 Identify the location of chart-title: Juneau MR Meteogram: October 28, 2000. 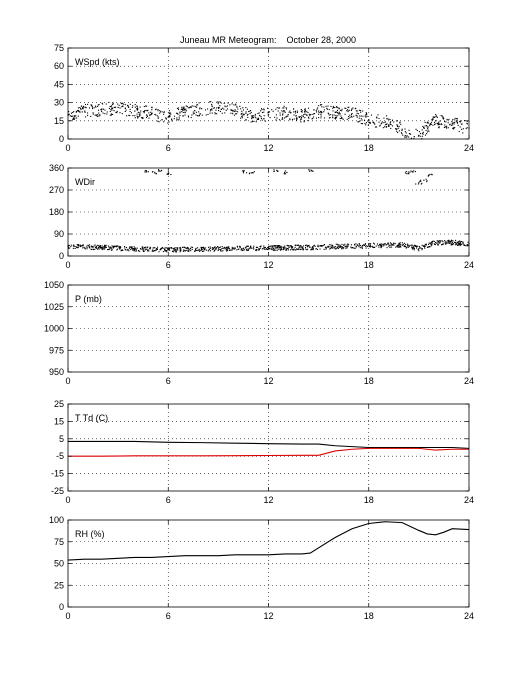
(268, 40).